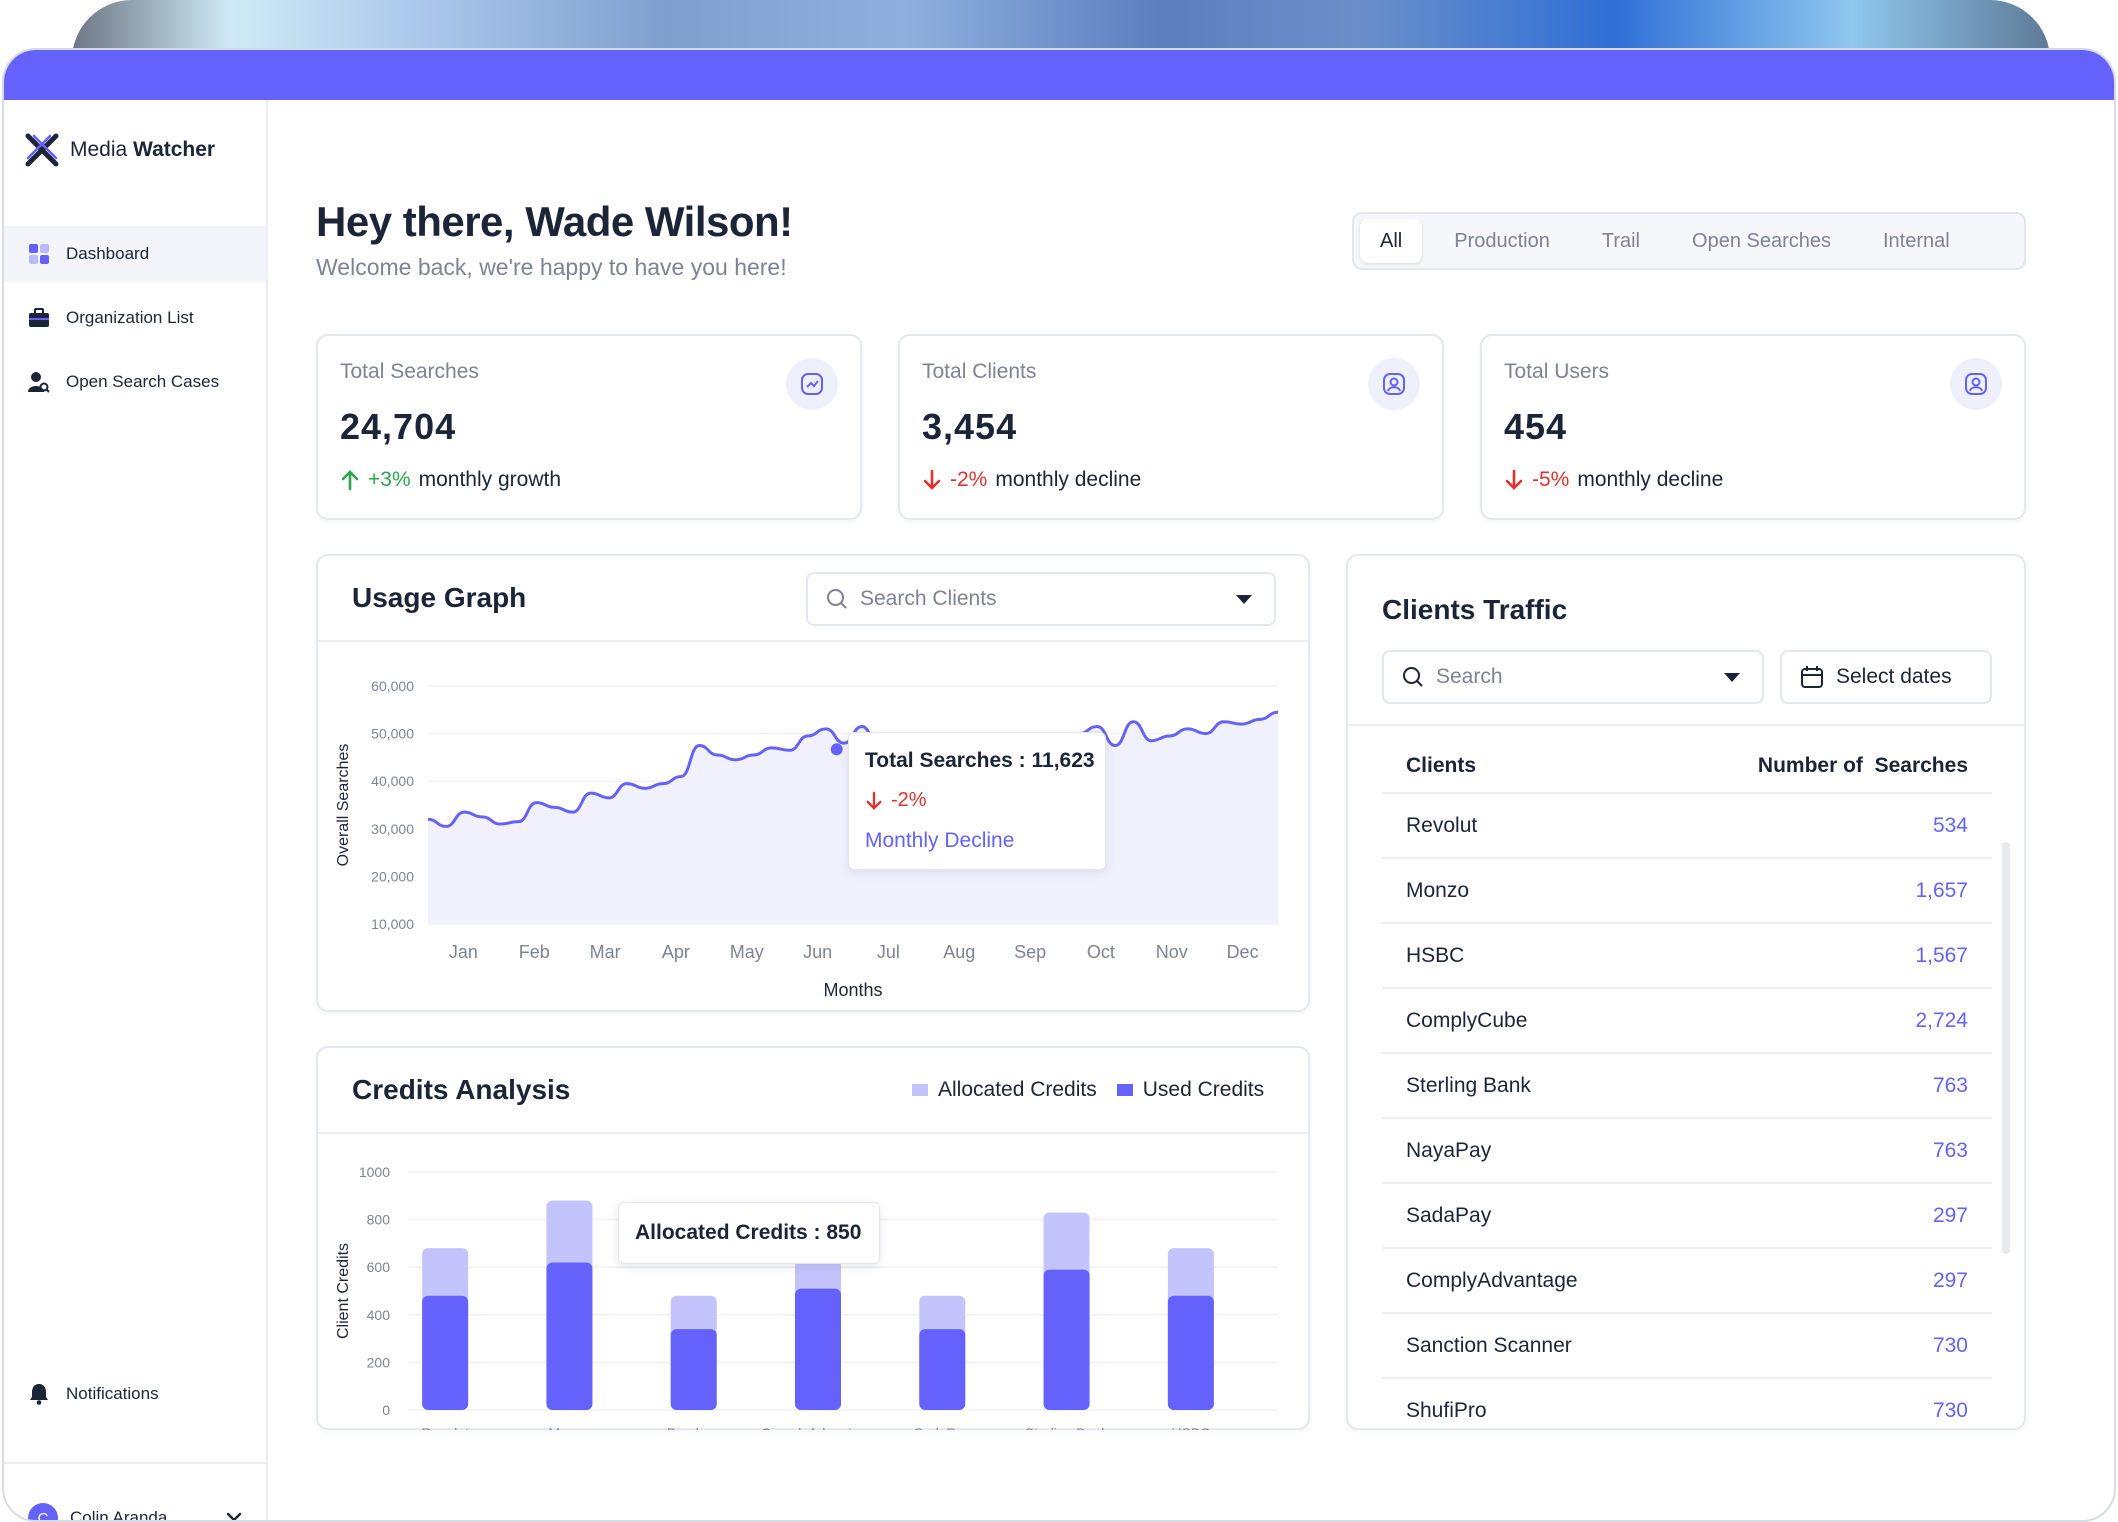  I want to click on highlight-point, so click(836, 749).